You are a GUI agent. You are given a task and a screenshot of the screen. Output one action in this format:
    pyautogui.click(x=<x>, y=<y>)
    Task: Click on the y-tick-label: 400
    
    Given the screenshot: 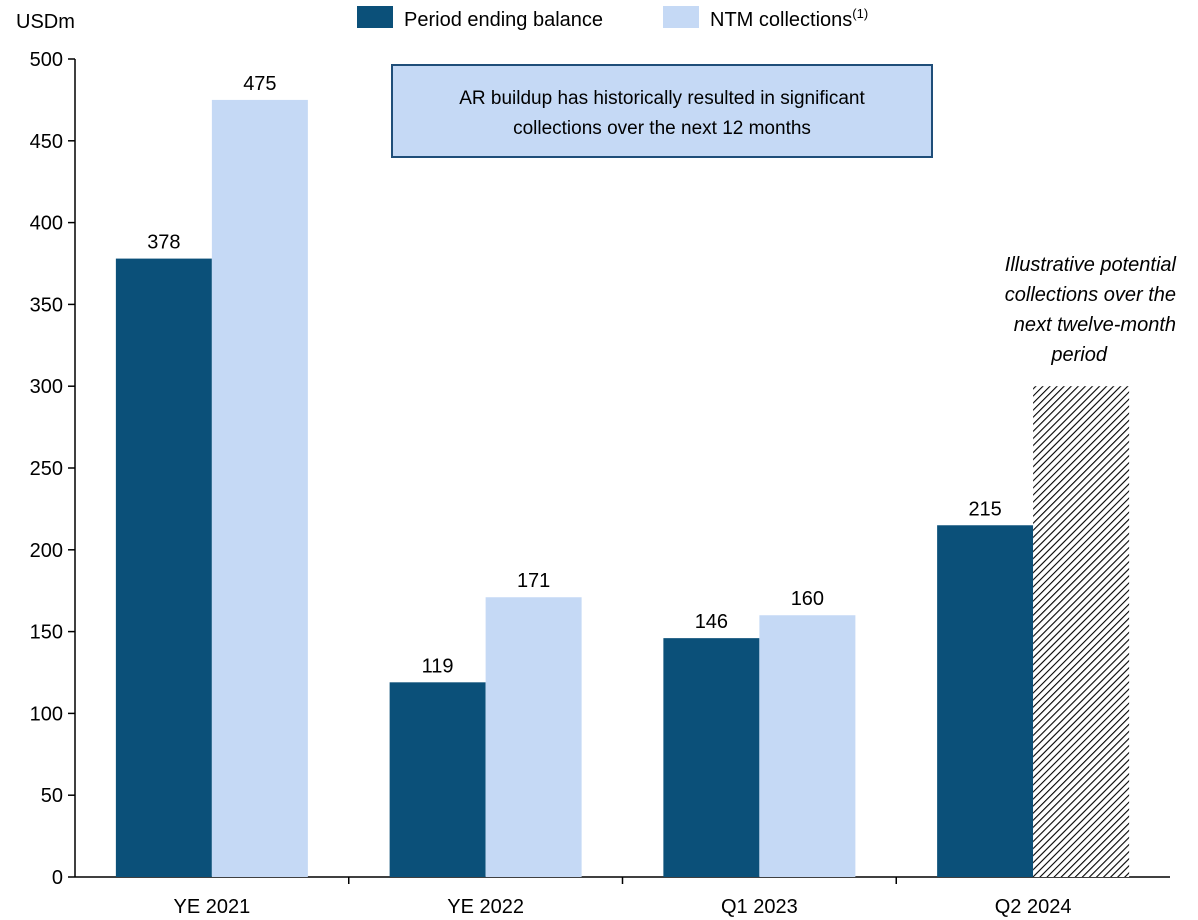 What is the action you would take?
    pyautogui.click(x=46, y=224)
    